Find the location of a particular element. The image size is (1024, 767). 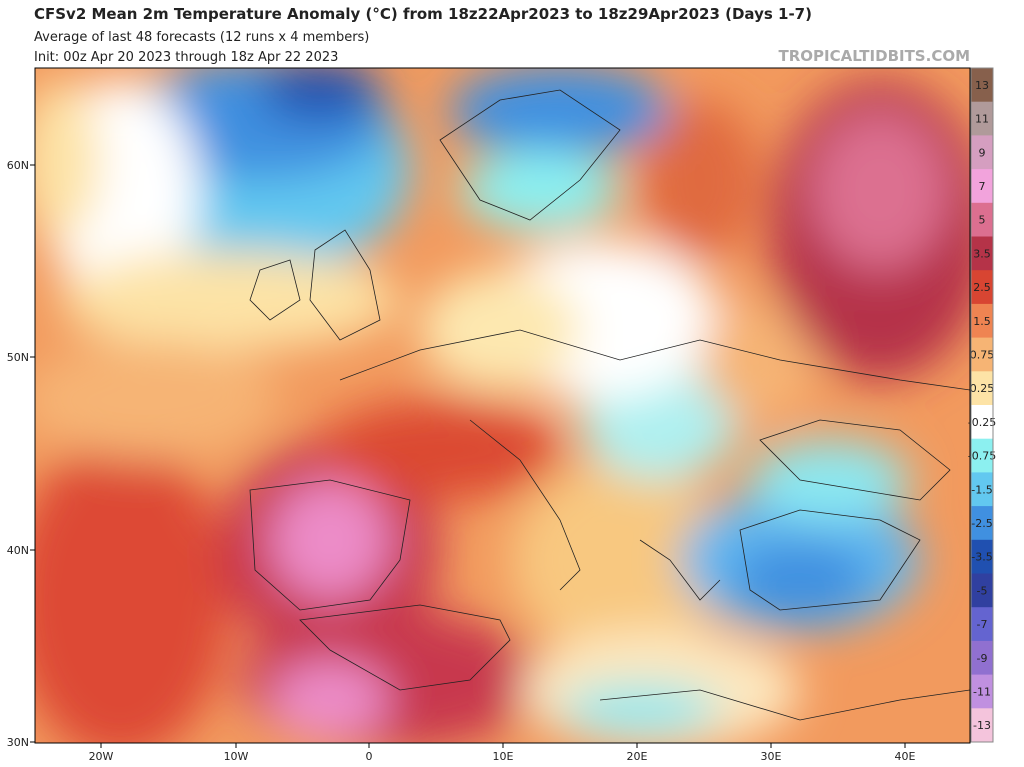

colorbar-label: -3.5 is located at coordinates (981, 557).